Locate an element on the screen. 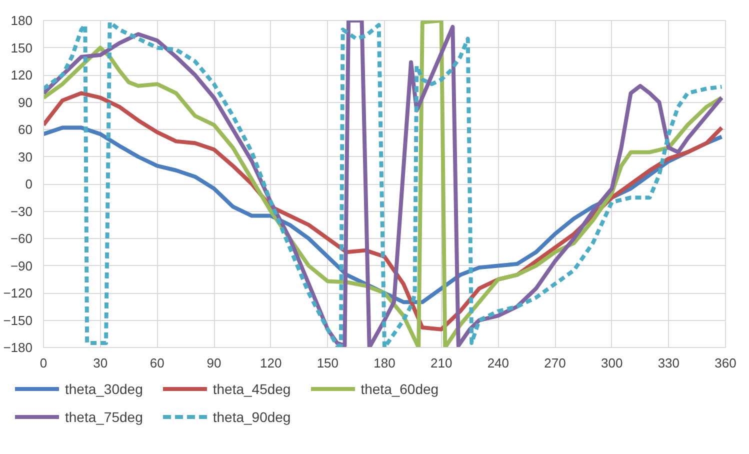 This screenshot has width=749, height=454. x-tick-label: 270 is located at coordinates (555, 363).